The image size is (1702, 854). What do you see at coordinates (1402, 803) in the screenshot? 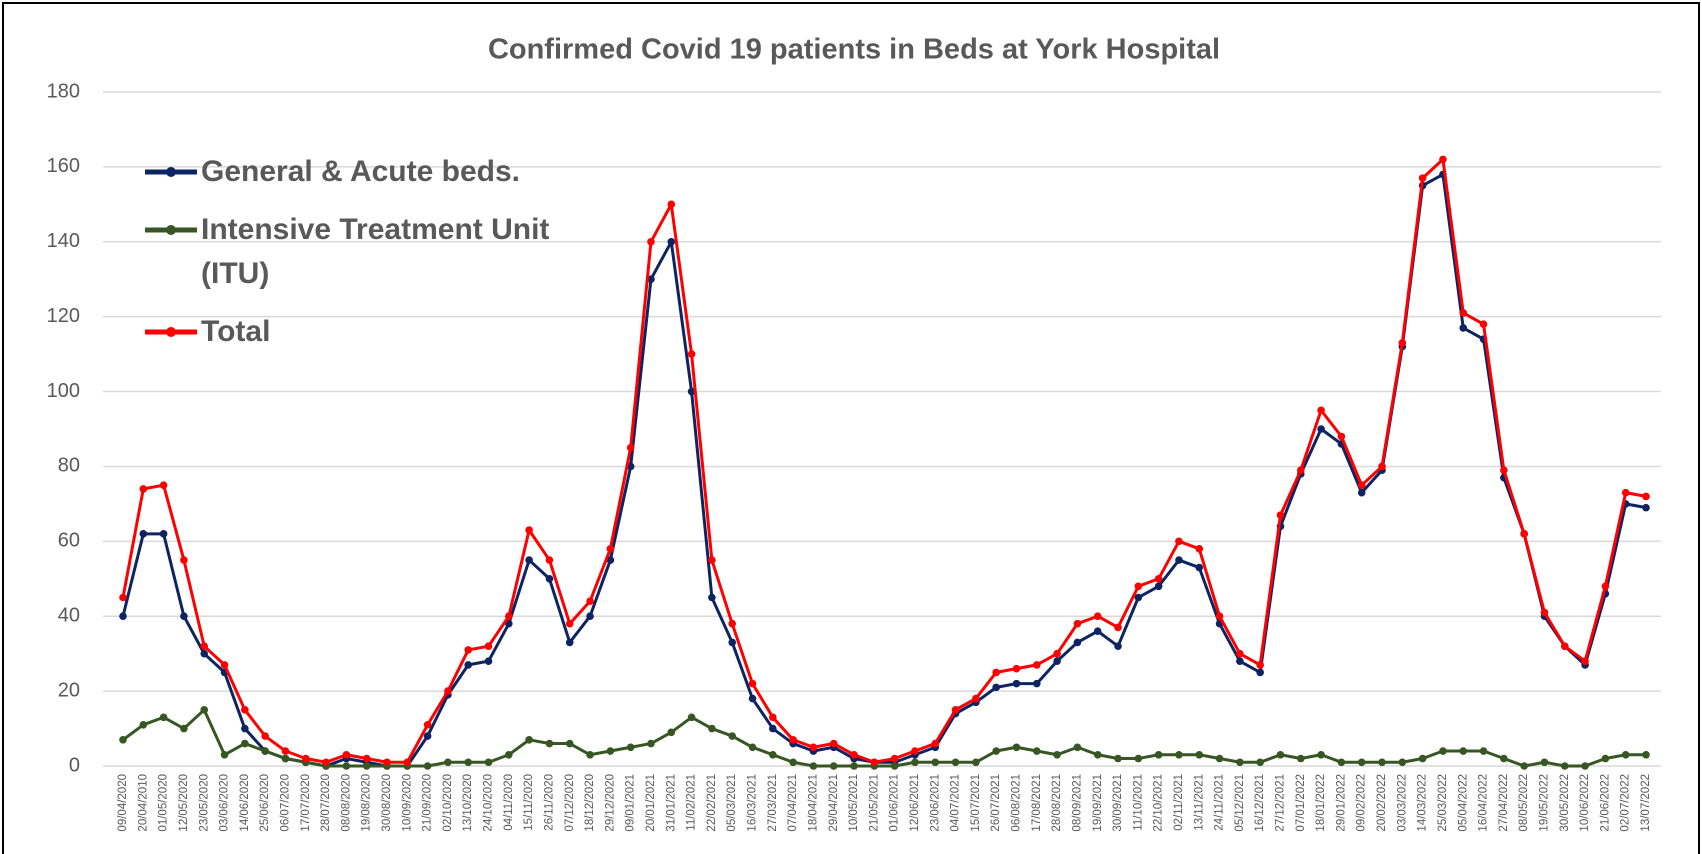
I see `x-tick-label: 03/03/2022` at bounding box center [1402, 803].